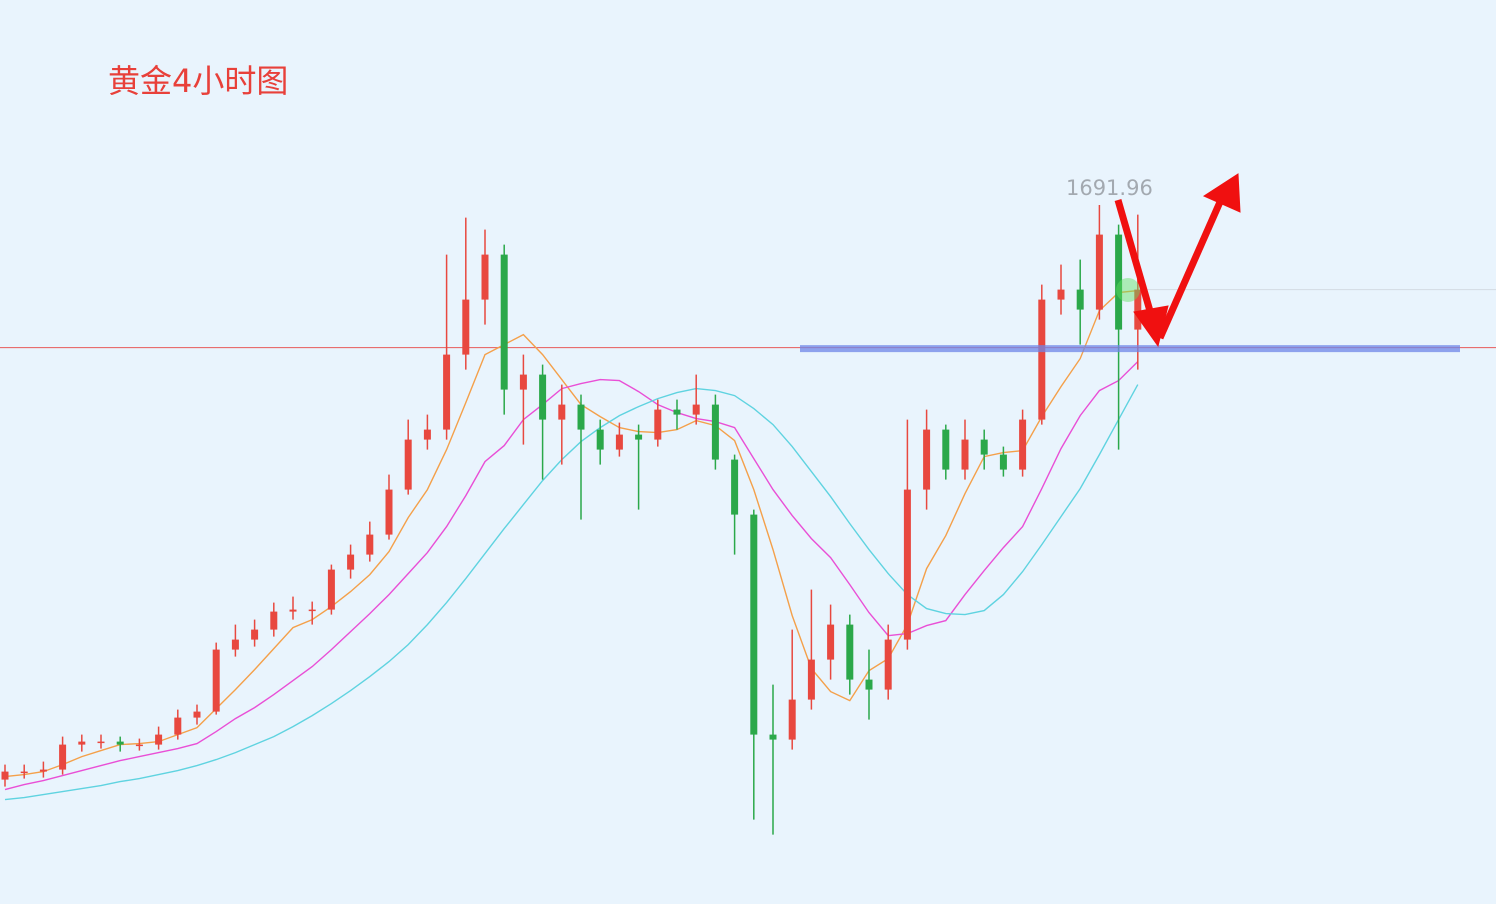 The height and width of the screenshot is (904, 1496). What do you see at coordinates (1109, 188) in the screenshot?
I see `high-label: 1691.96` at bounding box center [1109, 188].